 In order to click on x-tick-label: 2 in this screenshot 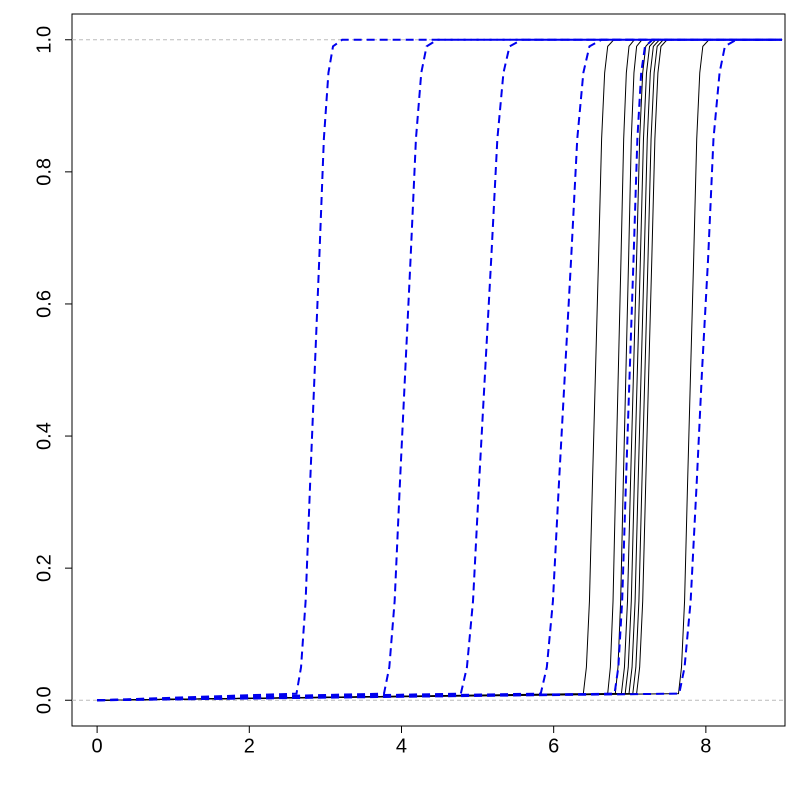, I will do `click(249, 746)`.